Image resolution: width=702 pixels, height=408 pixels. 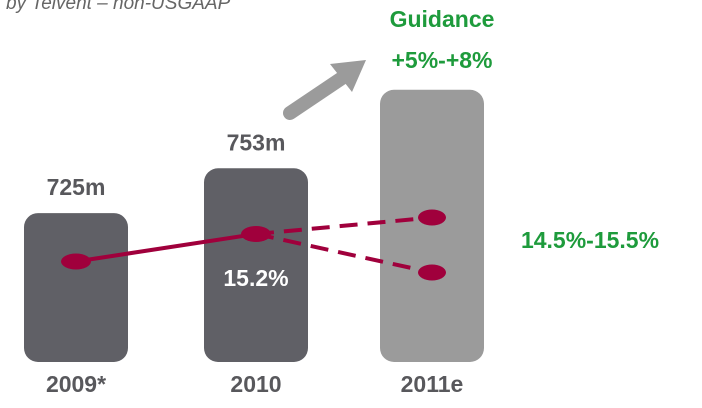 What do you see at coordinates (441, 60) in the screenshot?
I see `guidance-label: +5%-+8%` at bounding box center [441, 60].